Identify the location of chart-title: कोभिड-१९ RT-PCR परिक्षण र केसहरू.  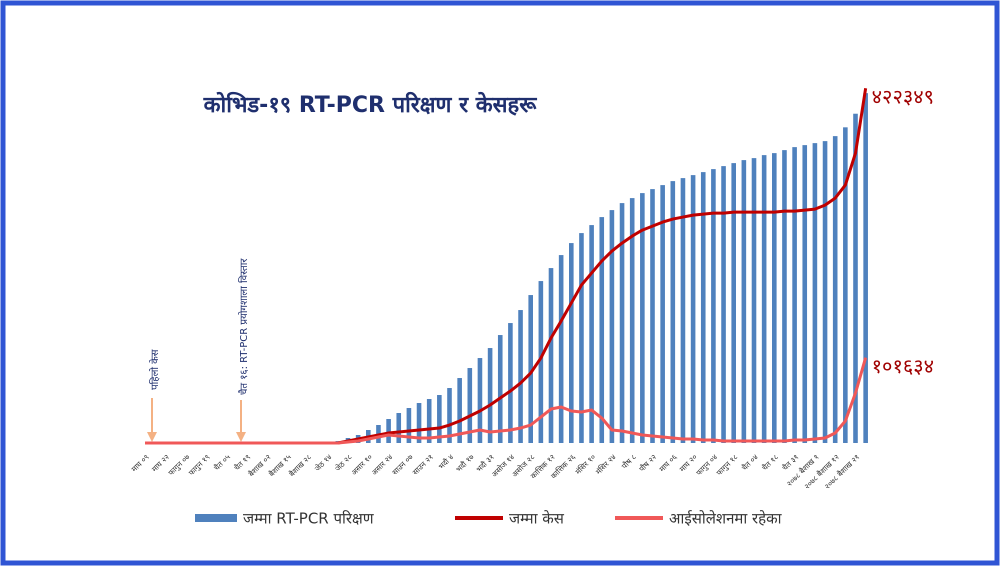
(370, 104).